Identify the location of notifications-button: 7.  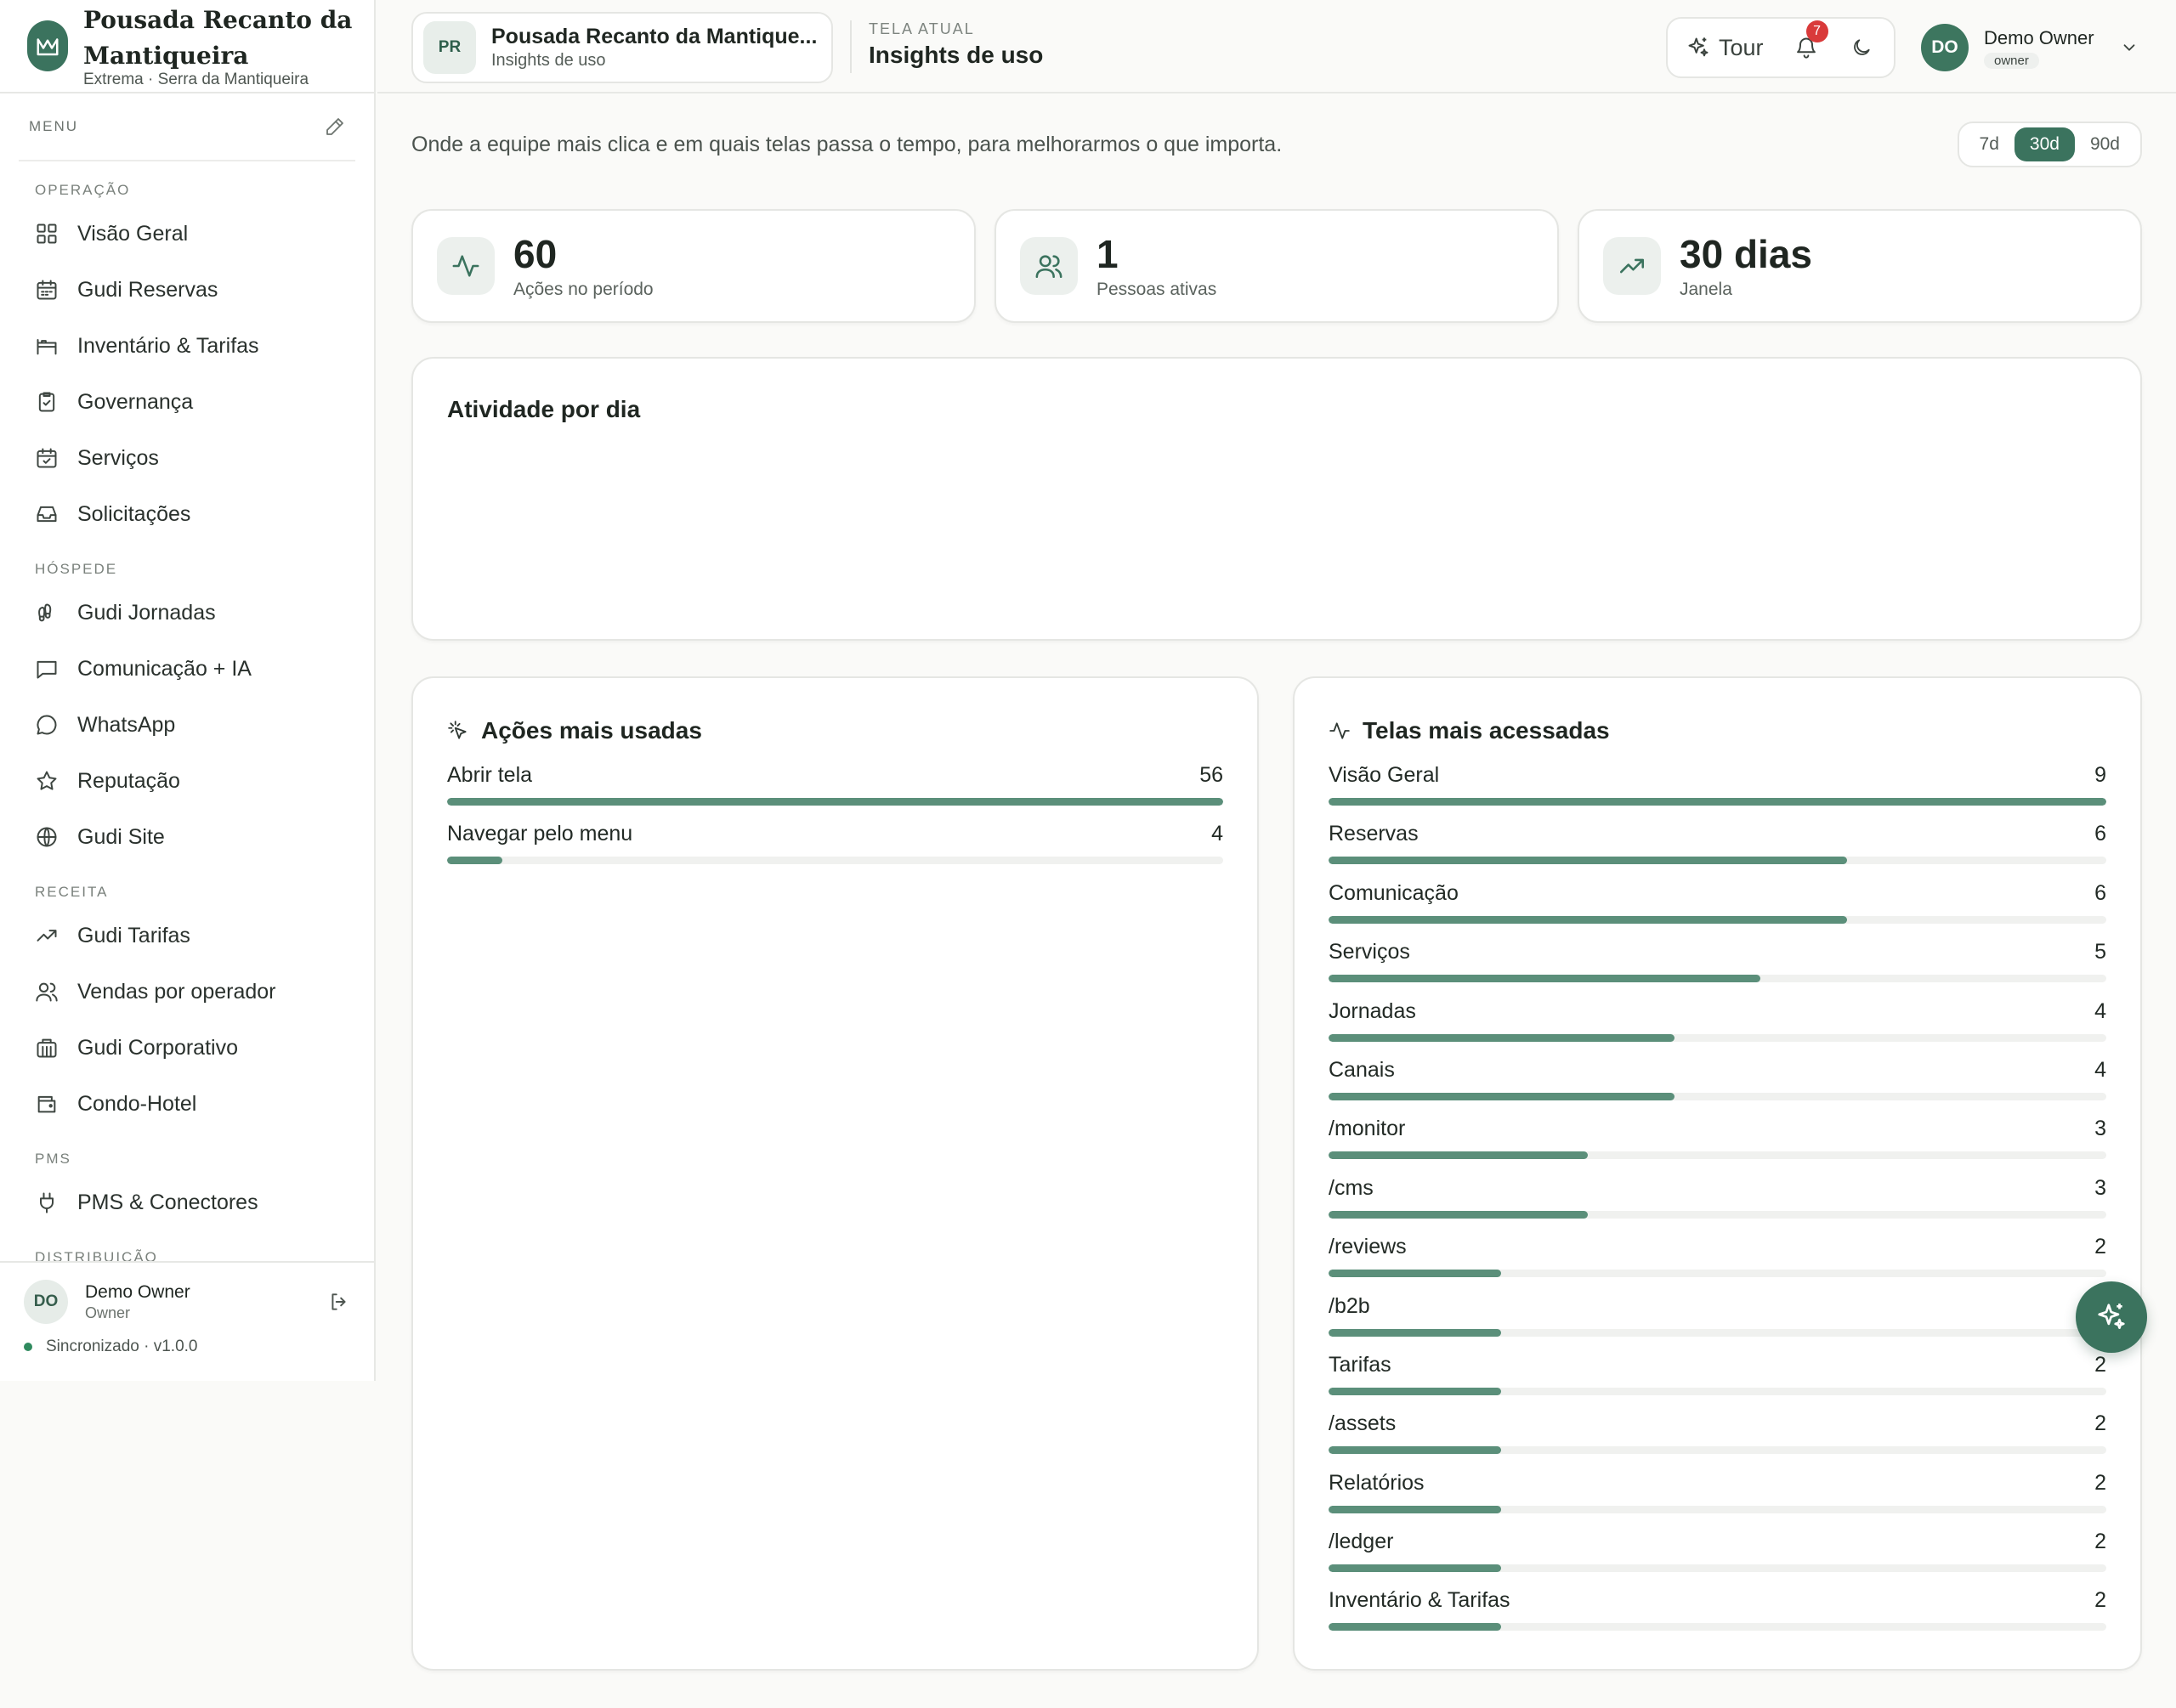
(1811, 39).